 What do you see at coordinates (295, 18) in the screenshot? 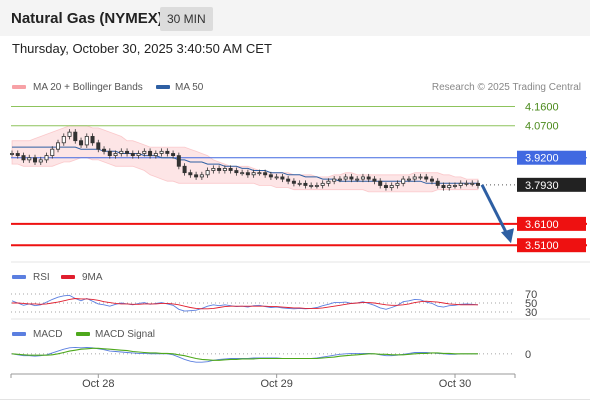
I see `chart-header: Natural Gas (NYMEX) 30 MIN` at bounding box center [295, 18].